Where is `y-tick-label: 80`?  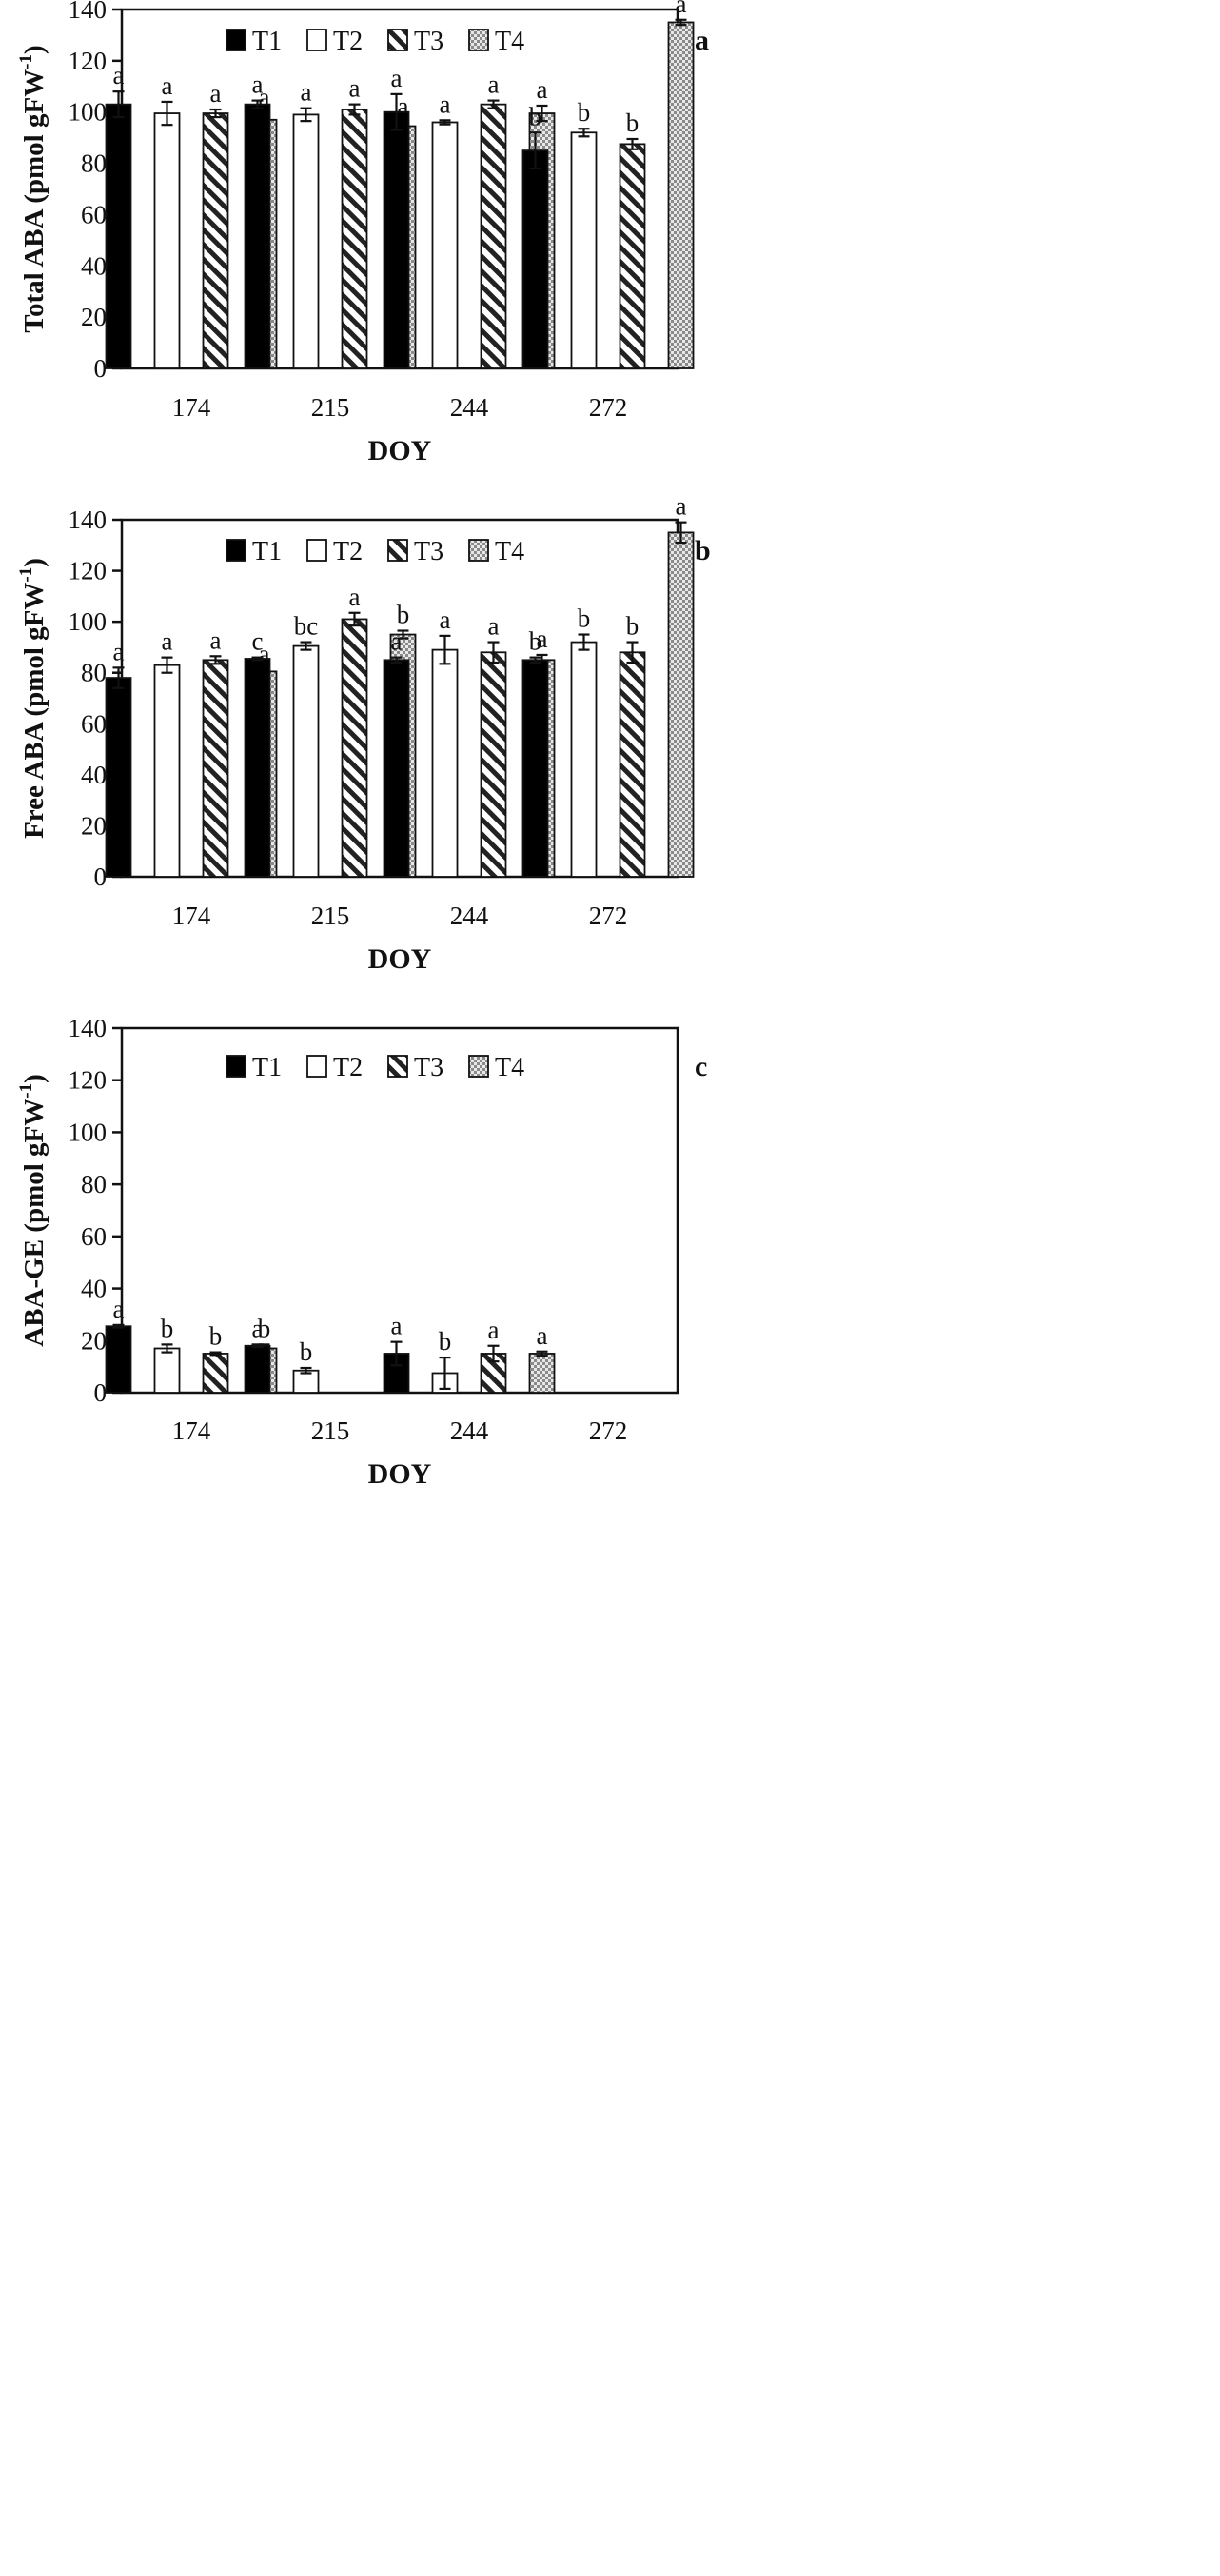
y-tick-label: 80 is located at coordinates (94, 163).